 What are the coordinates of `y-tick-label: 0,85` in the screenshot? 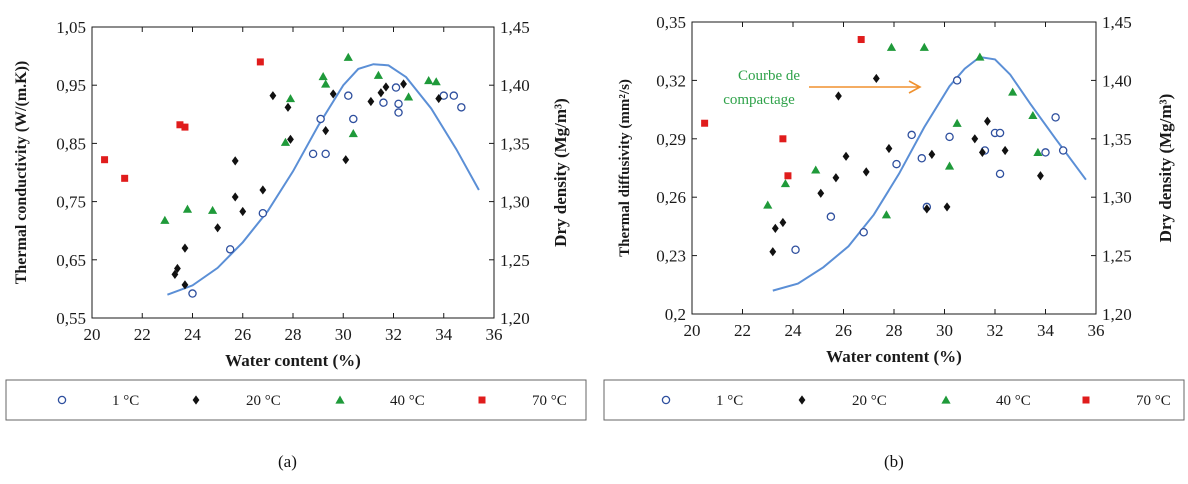 It's located at (71, 143).